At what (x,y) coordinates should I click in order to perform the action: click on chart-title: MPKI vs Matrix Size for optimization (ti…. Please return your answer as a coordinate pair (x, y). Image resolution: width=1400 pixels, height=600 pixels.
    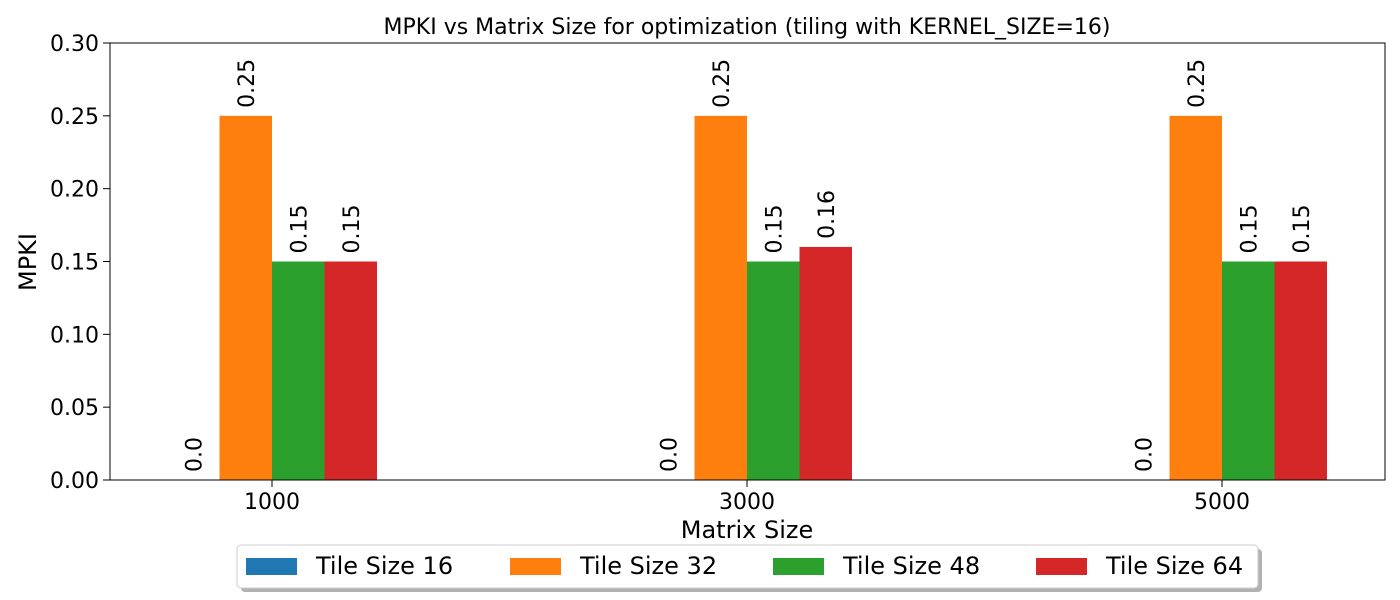
    Looking at the image, I should click on (747, 27).